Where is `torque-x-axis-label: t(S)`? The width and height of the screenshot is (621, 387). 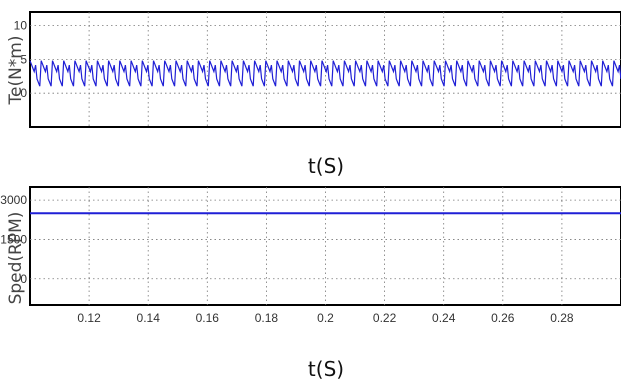 torque-x-axis-label: t(S) is located at coordinates (326, 166).